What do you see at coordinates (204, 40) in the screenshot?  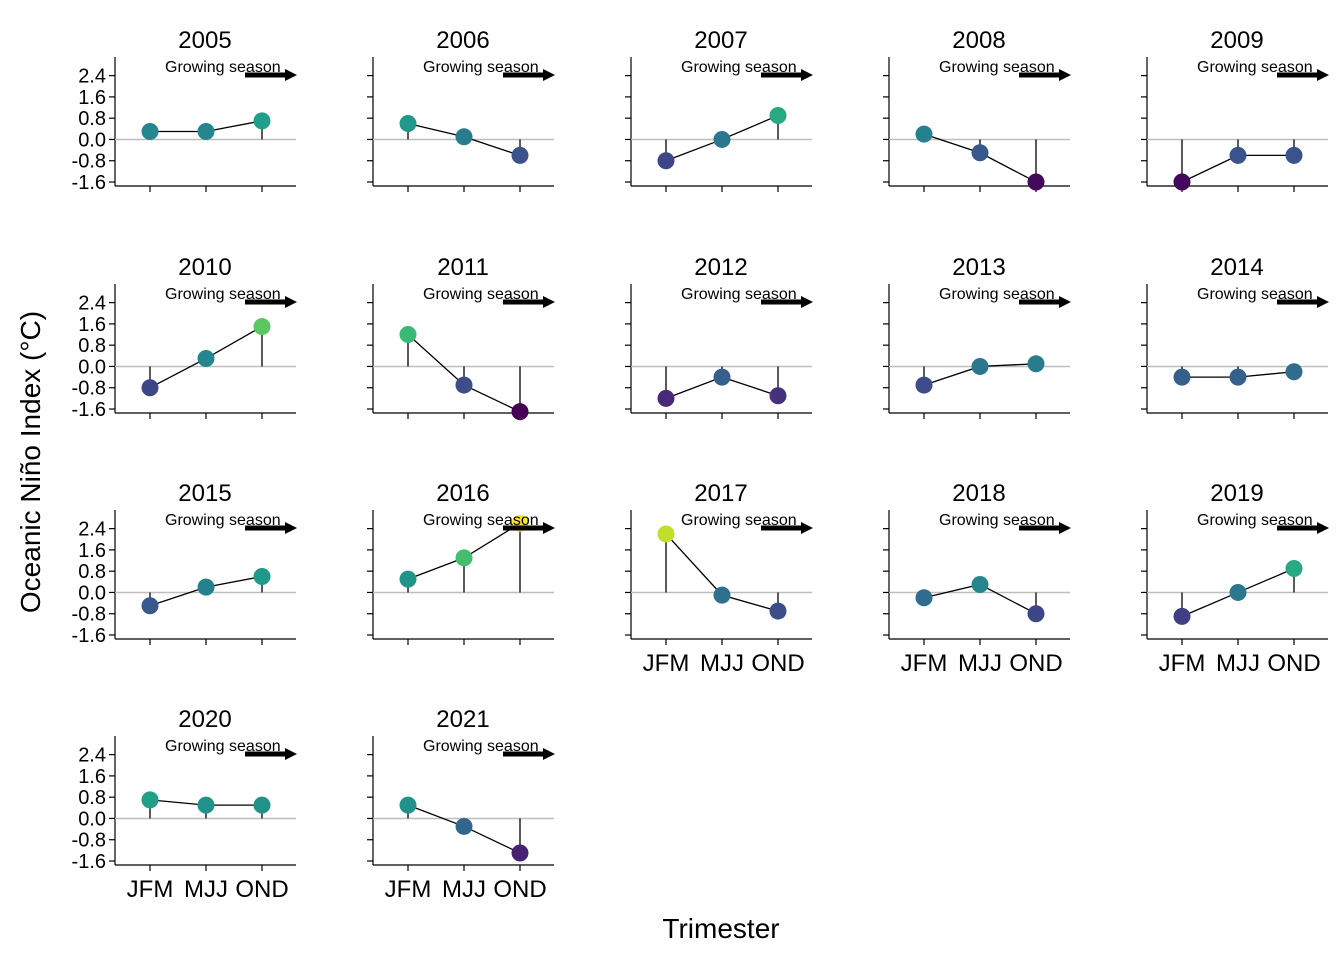 I see `facet-title-2005: 2005` at bounding box center [204, 40].